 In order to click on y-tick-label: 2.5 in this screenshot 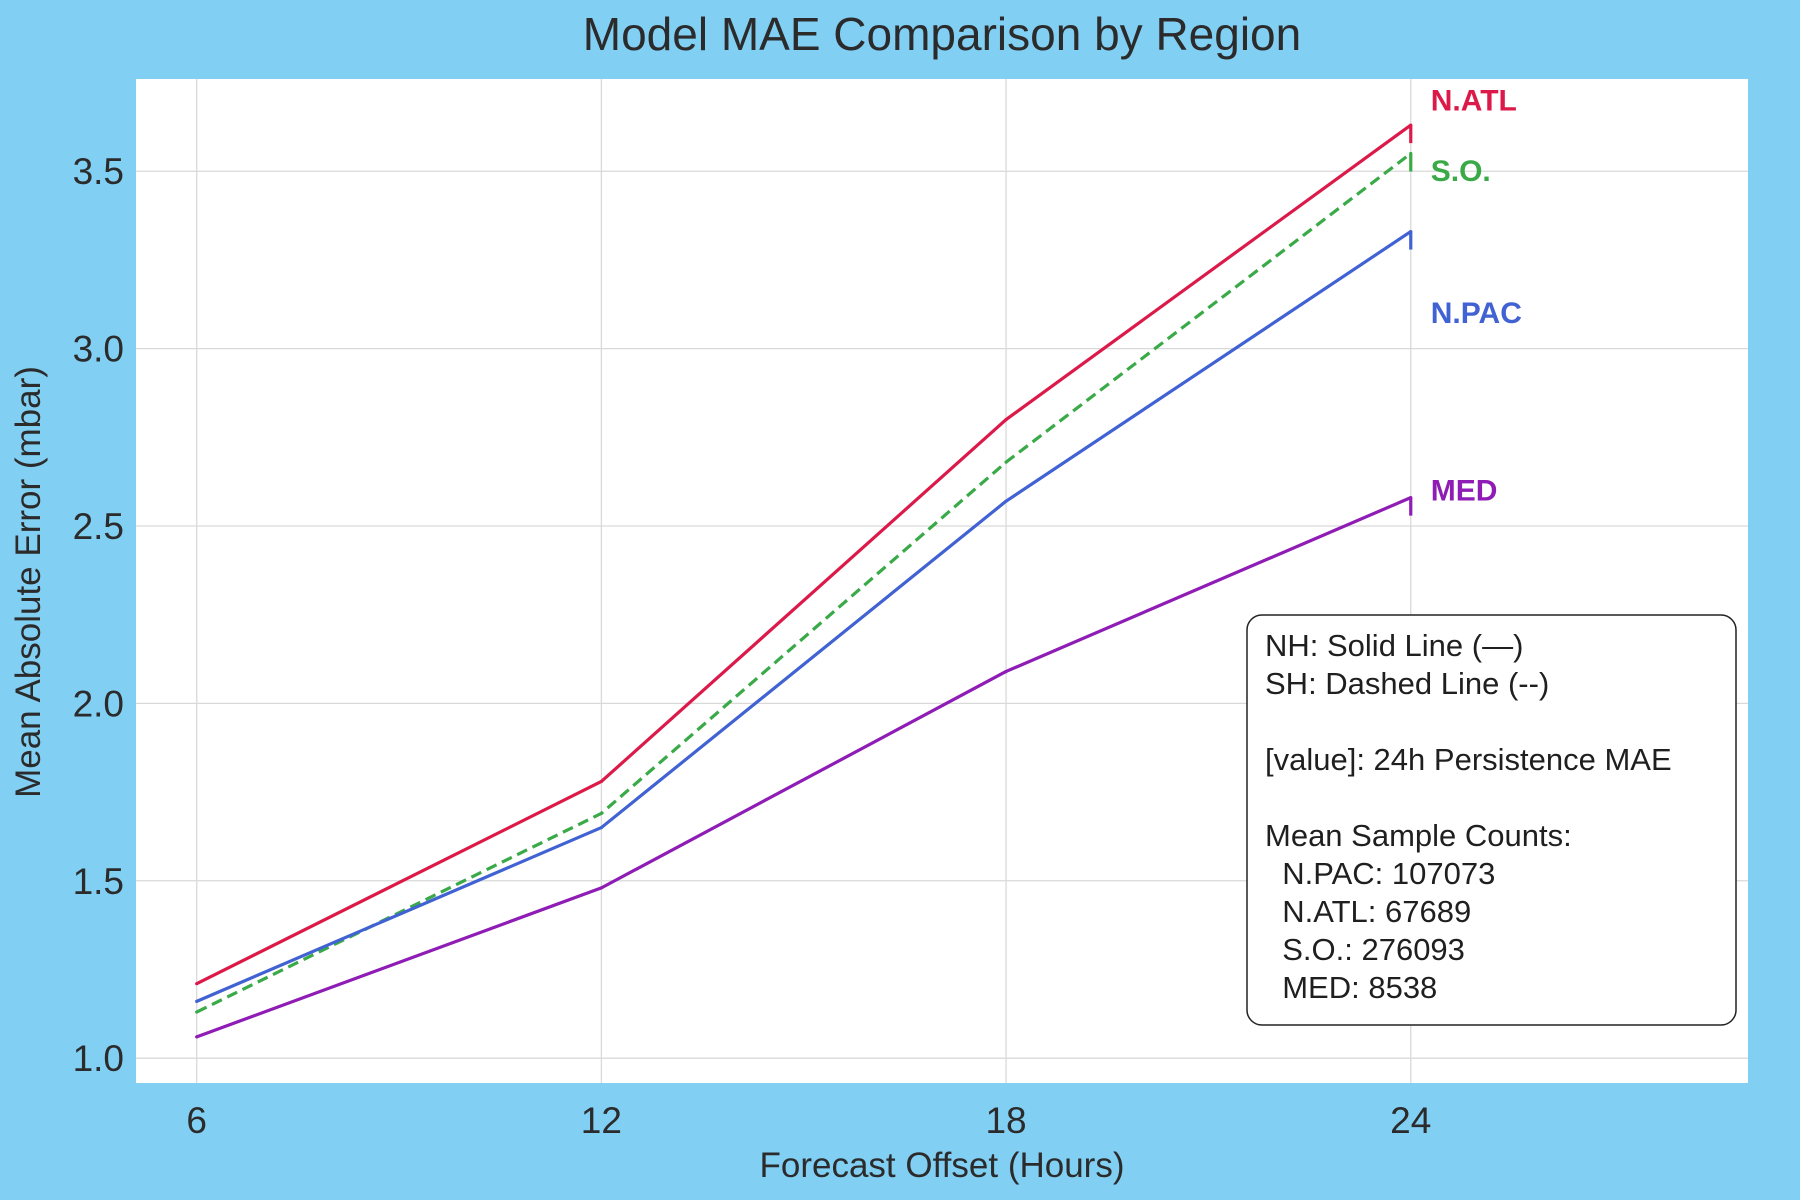, I will do `click(98, 526)`.